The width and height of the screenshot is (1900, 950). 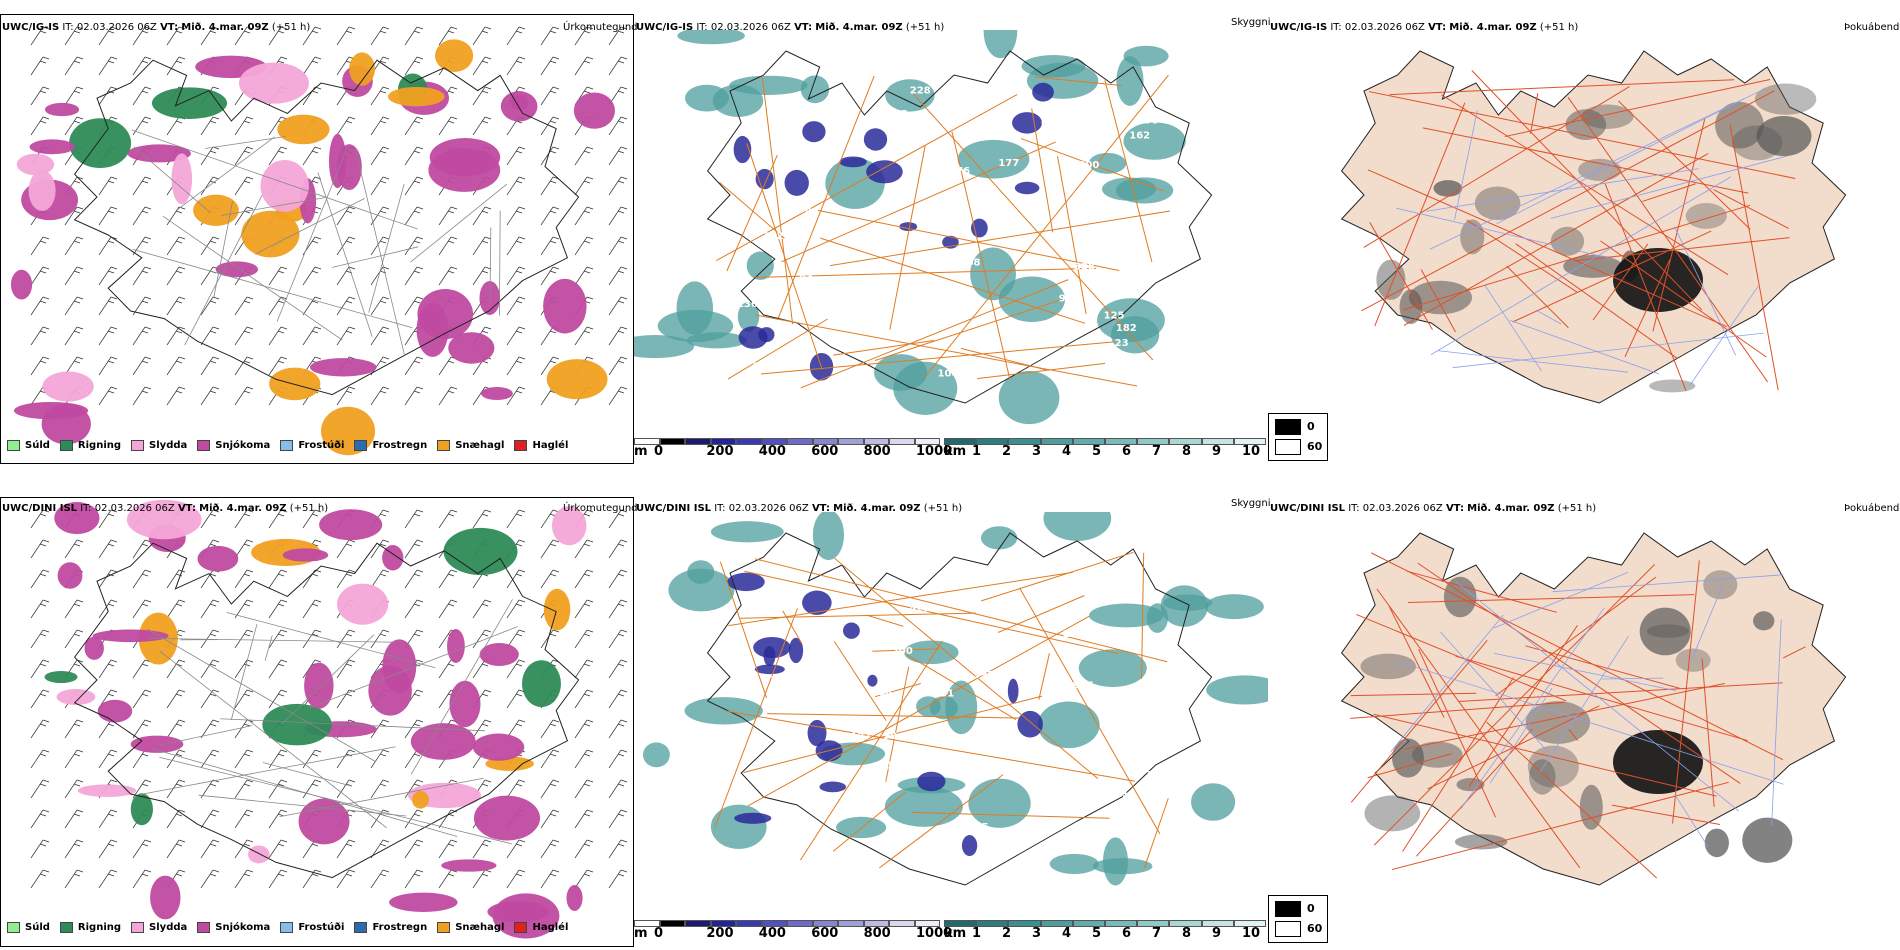 I want to click on vt-prefix: VT:, so click(x=169, y=27).